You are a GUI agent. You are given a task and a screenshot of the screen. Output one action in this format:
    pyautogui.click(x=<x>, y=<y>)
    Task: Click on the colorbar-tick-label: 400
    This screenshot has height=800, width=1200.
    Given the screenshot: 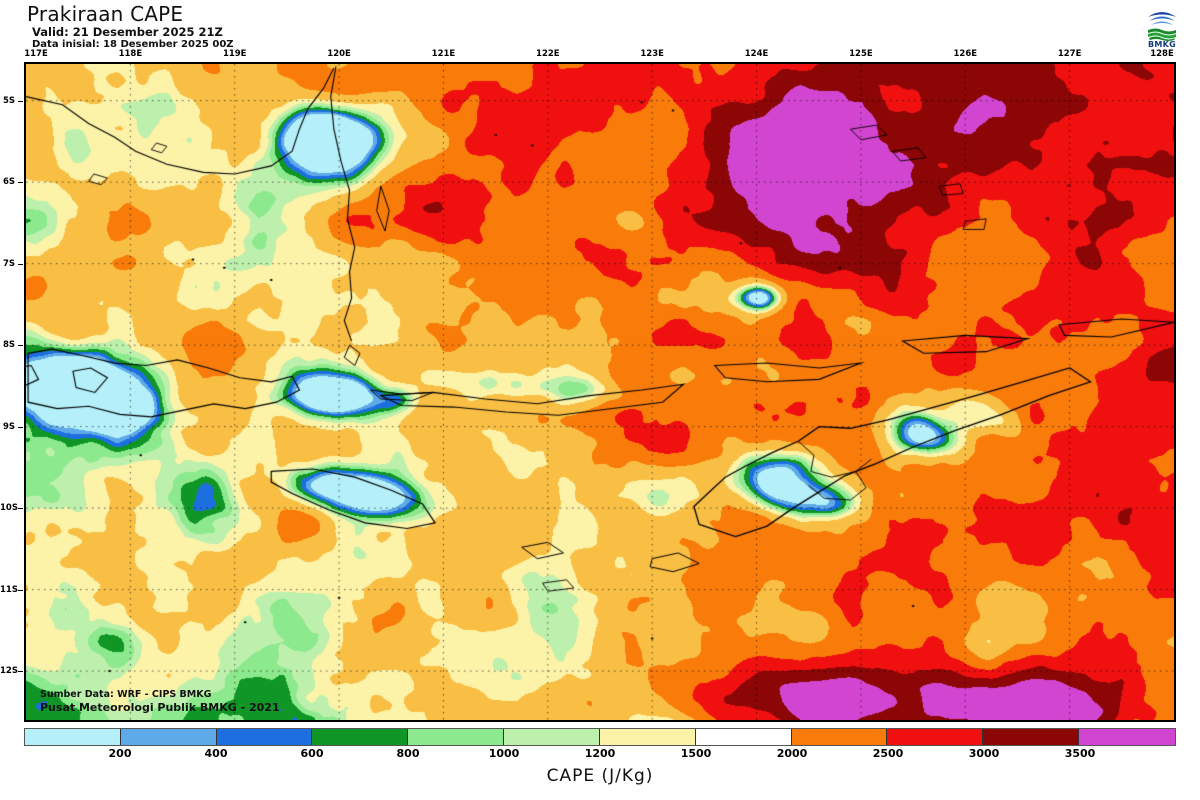 What is the action you would take?
    pyautogui.click(x=216, y=753)
    